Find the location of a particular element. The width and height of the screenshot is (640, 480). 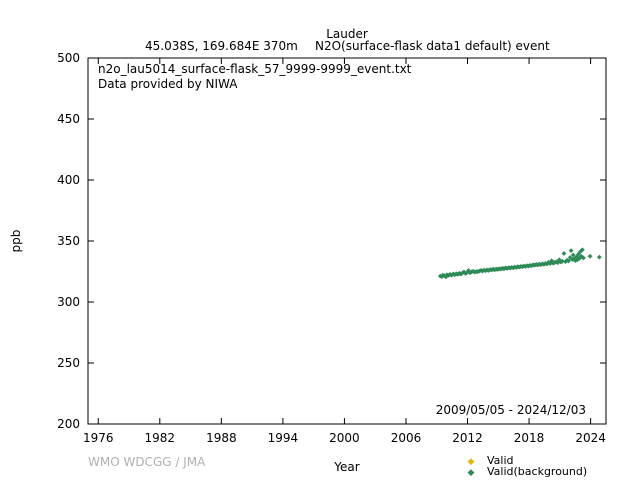

y-tick-label: 500 is located at coordinates (68, 58).